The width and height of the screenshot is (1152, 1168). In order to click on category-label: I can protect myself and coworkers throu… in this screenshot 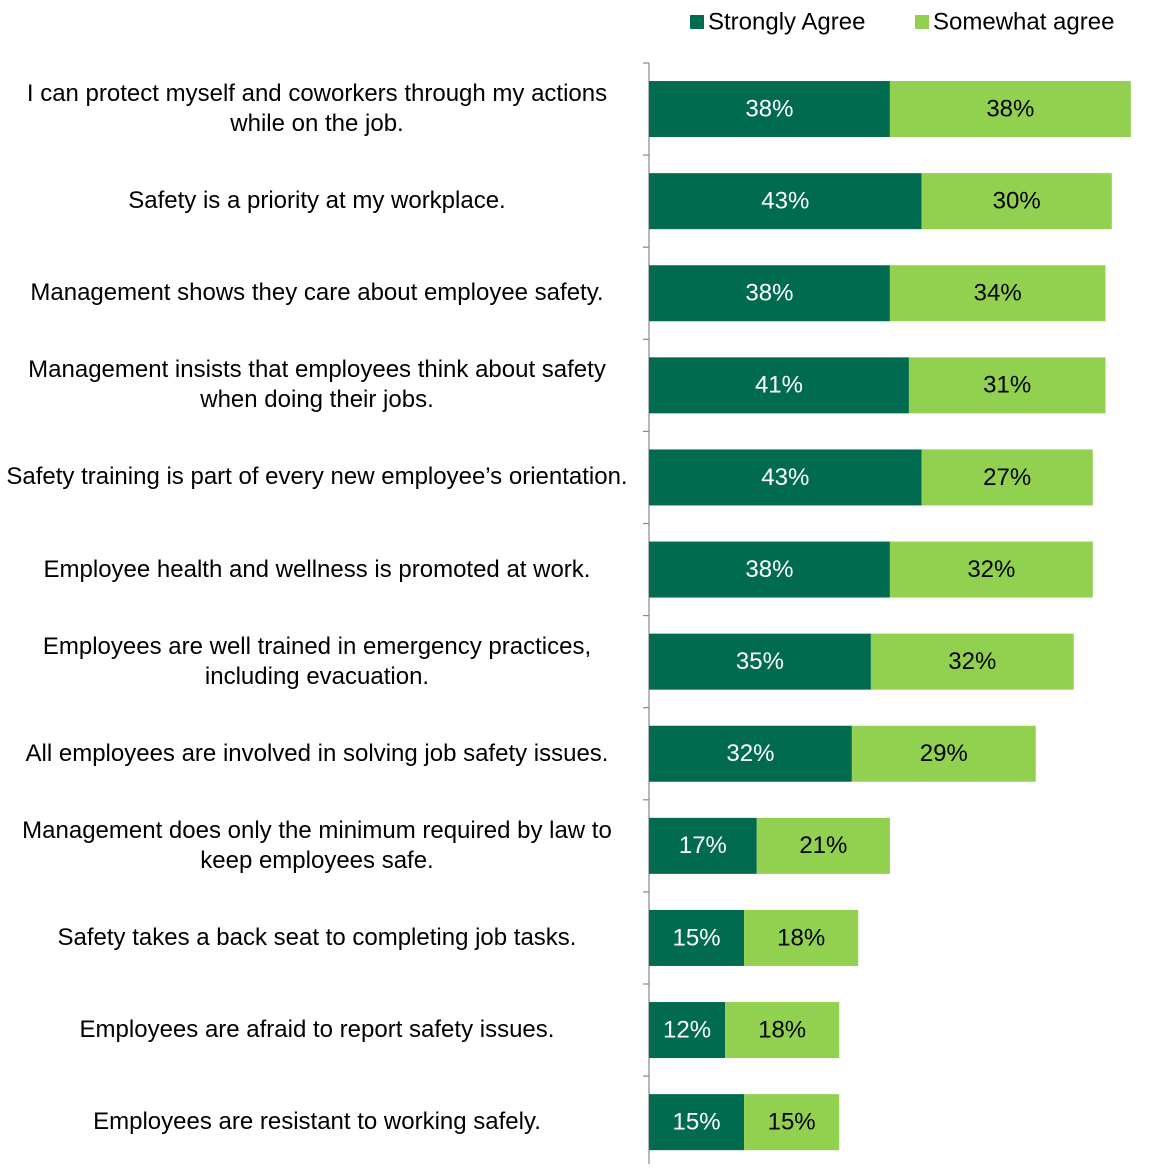, I will do `click(317, 109)`.